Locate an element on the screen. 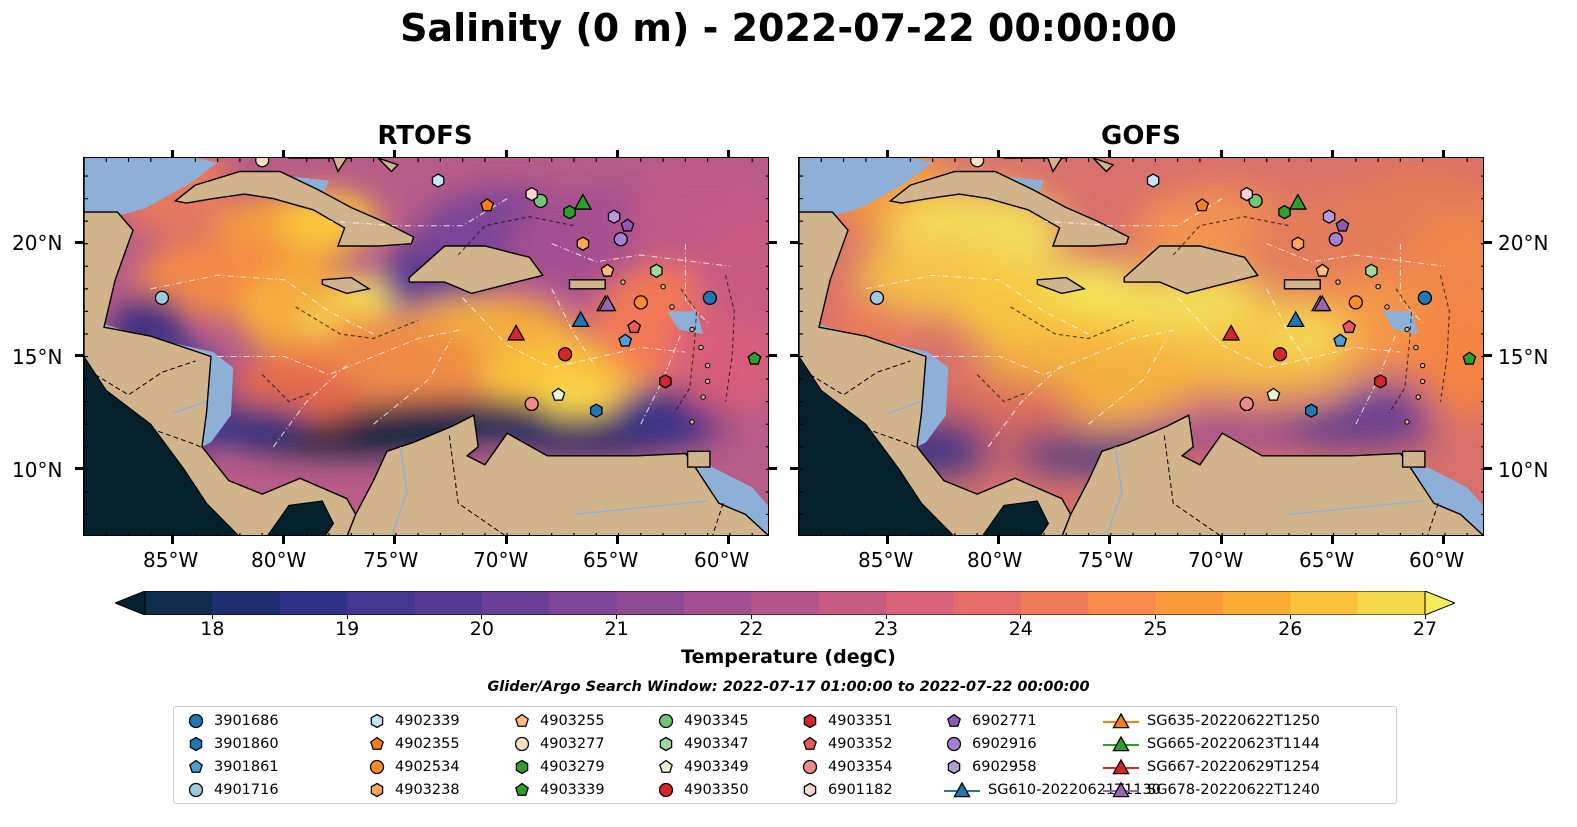  main-title: Salinity (0 m) - 2022-07-22 00:00:00 is located at coordinates (788, 28).